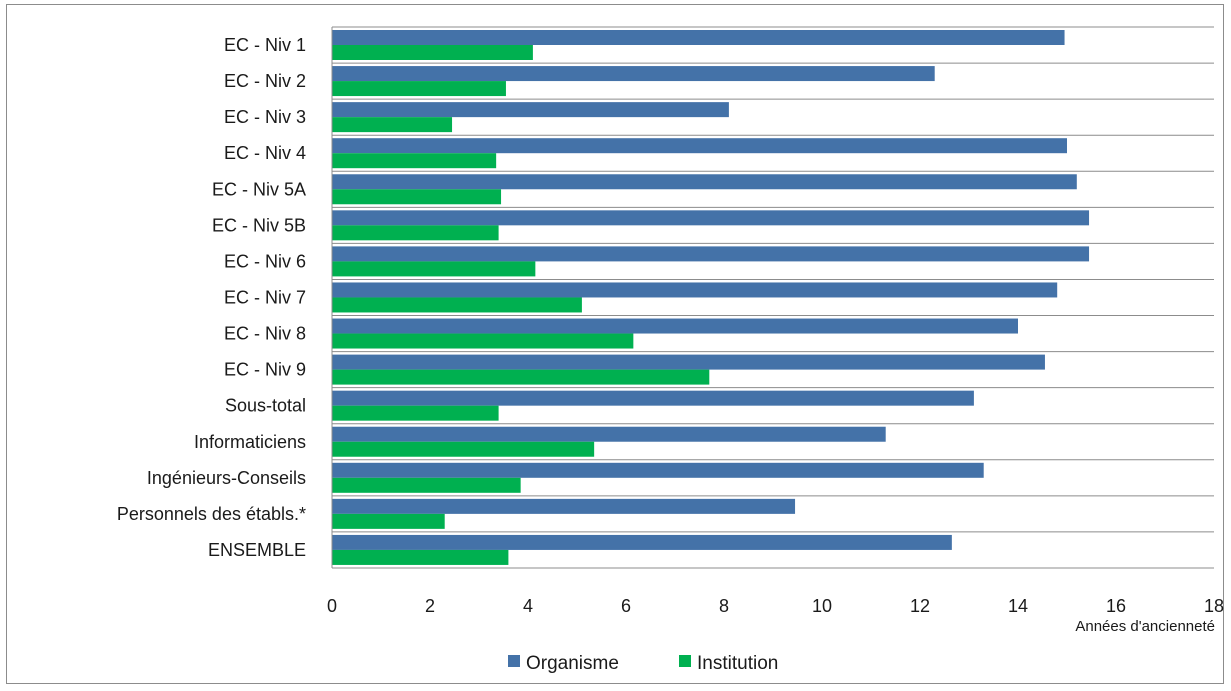 This screenshot has width=1231, height=691. I want to click on category-label: EC - Niv 1, so click(265, 45).